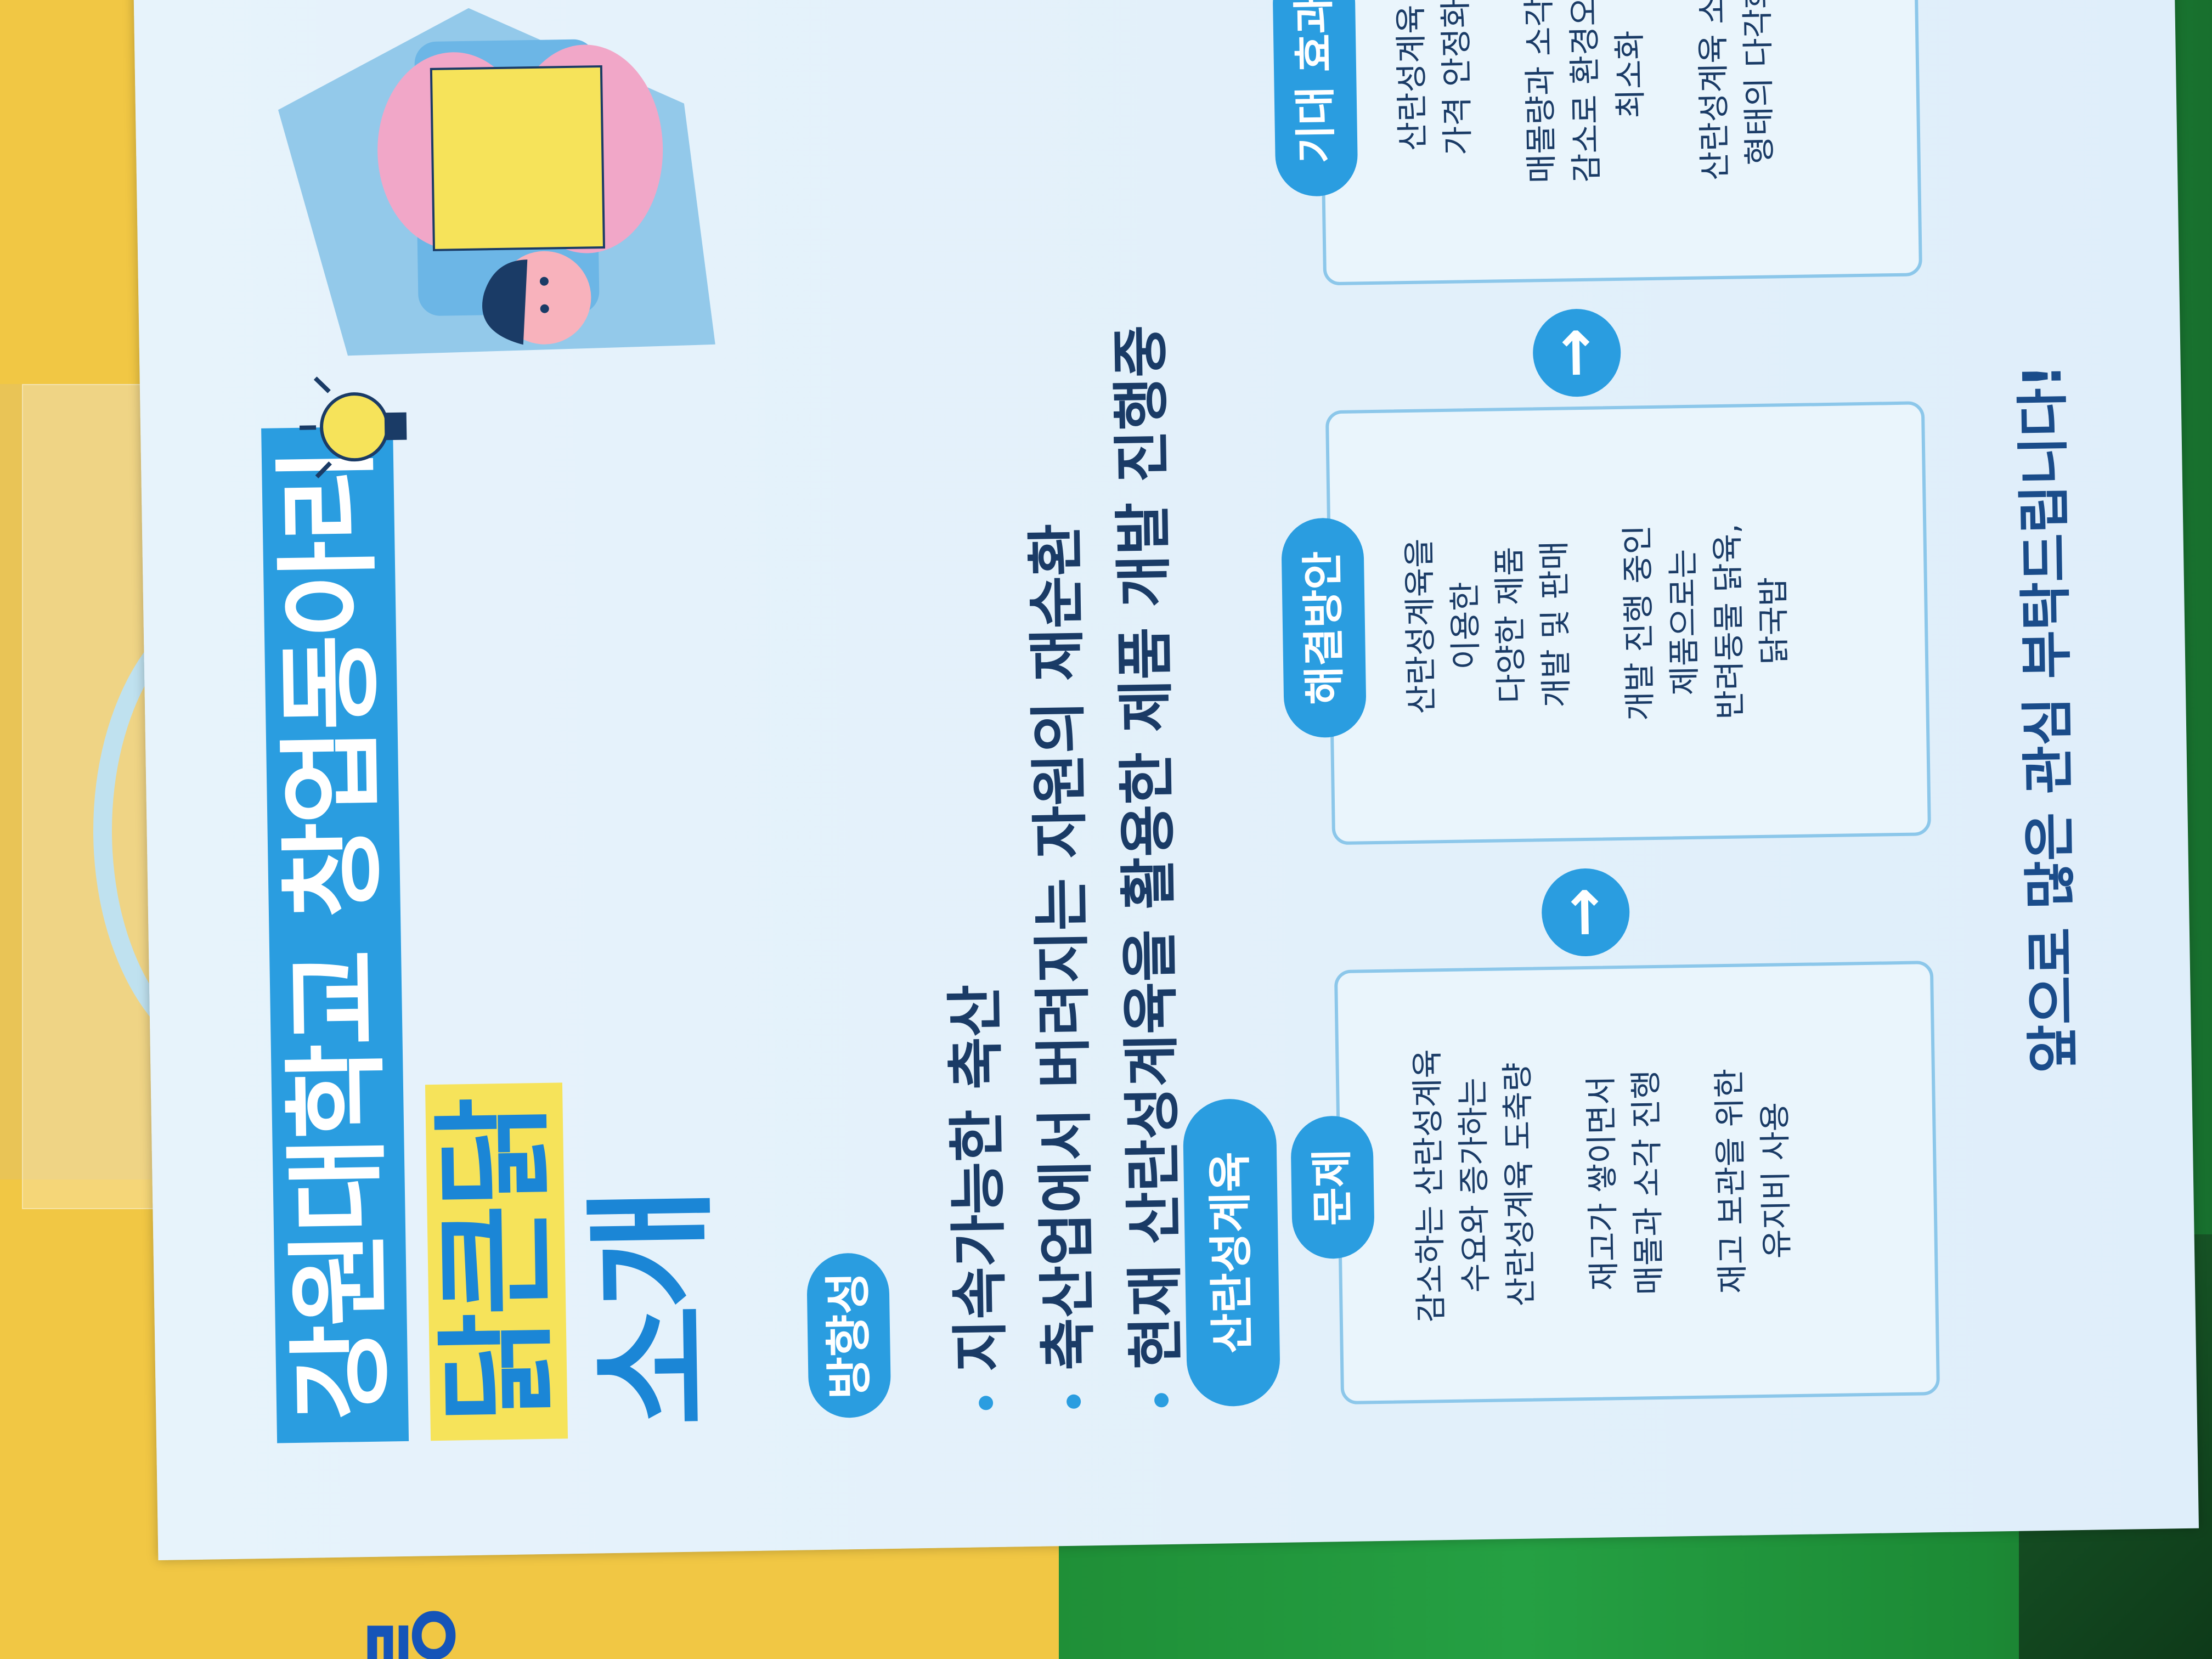 This screenshot has height=1659, width=2212. Describe the element at coordinates (1143, 866) in the screenshot. I see `bullet-development: 현재 산란성계육을 활용한 제품 개발 진행중` at that location.